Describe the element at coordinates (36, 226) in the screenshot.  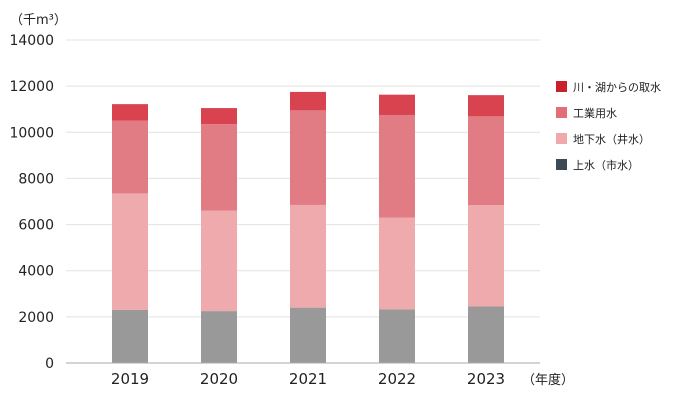
I see `y-tick-label: 6000` at that location.